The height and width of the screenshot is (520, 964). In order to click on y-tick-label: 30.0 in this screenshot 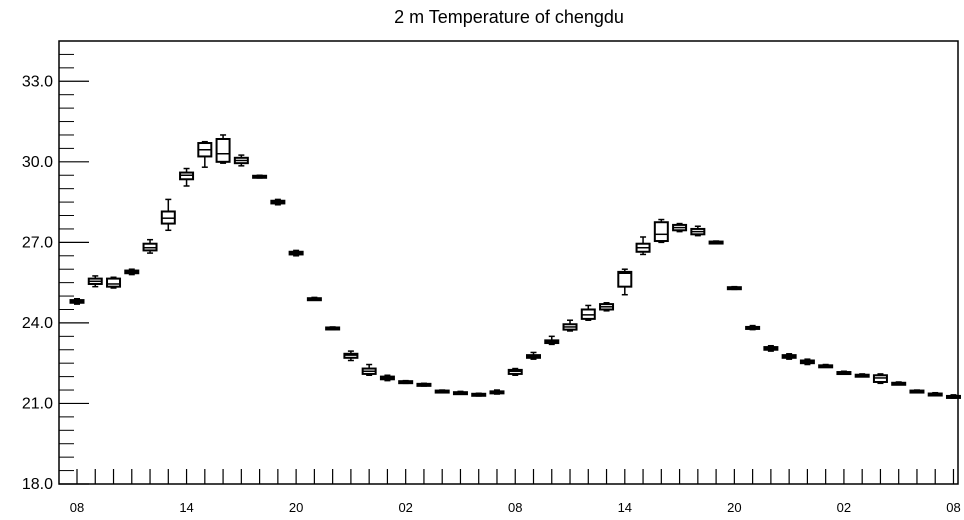, I will do `click(37, 162)`.